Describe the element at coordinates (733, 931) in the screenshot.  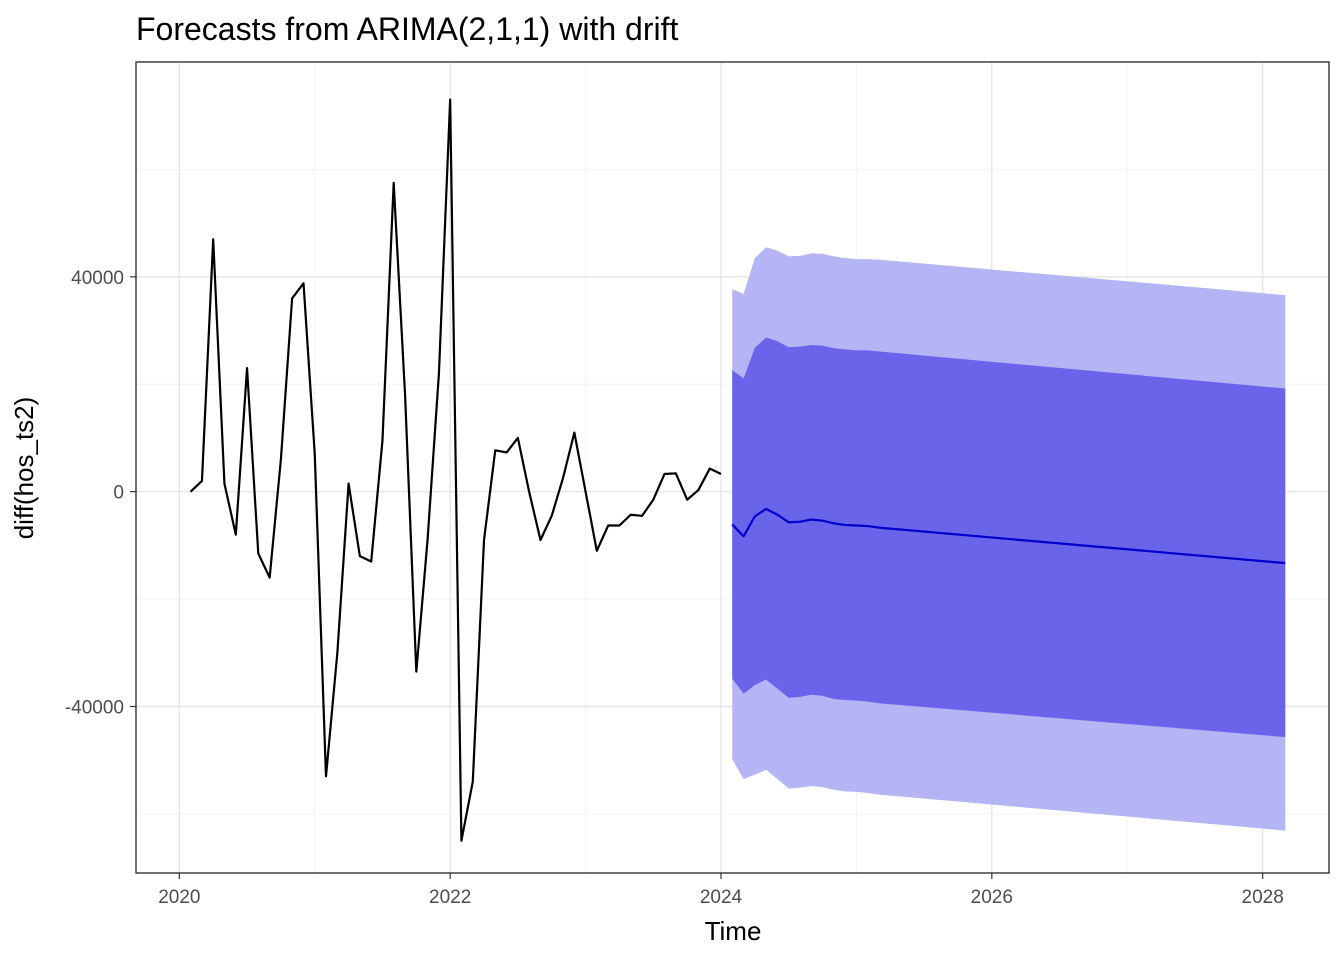
I see `x-axis-title: Time` at that location.